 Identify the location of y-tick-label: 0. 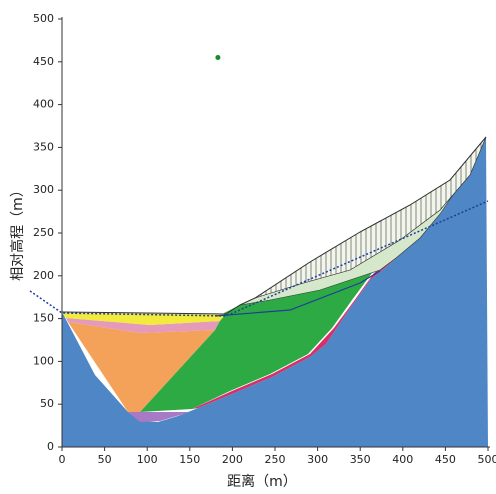
(50, 446).